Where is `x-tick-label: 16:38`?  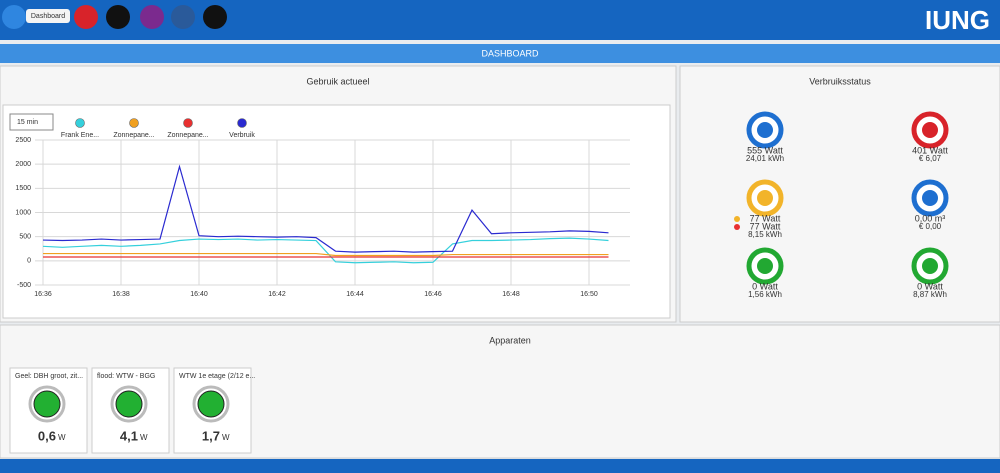 x-tick-label: 16:38 is located at coordinates (121, 294).